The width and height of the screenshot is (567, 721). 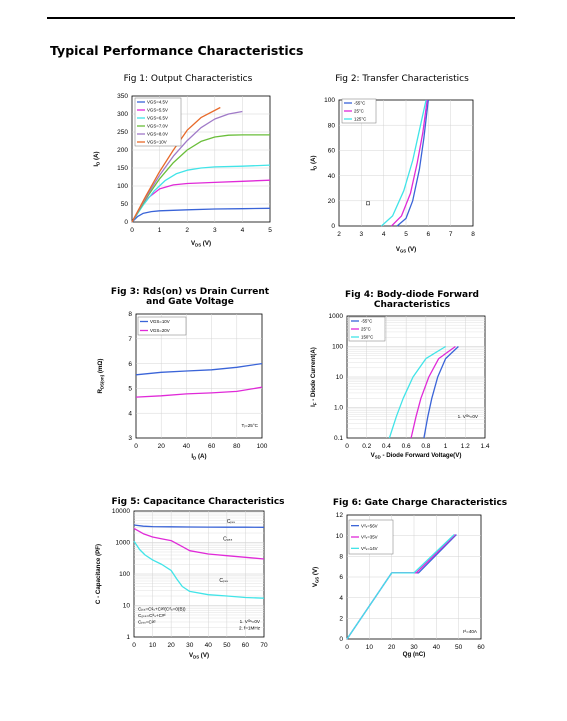 I want to click on section-title: Typical Performance Characteristics, so click(x=177, y=50).